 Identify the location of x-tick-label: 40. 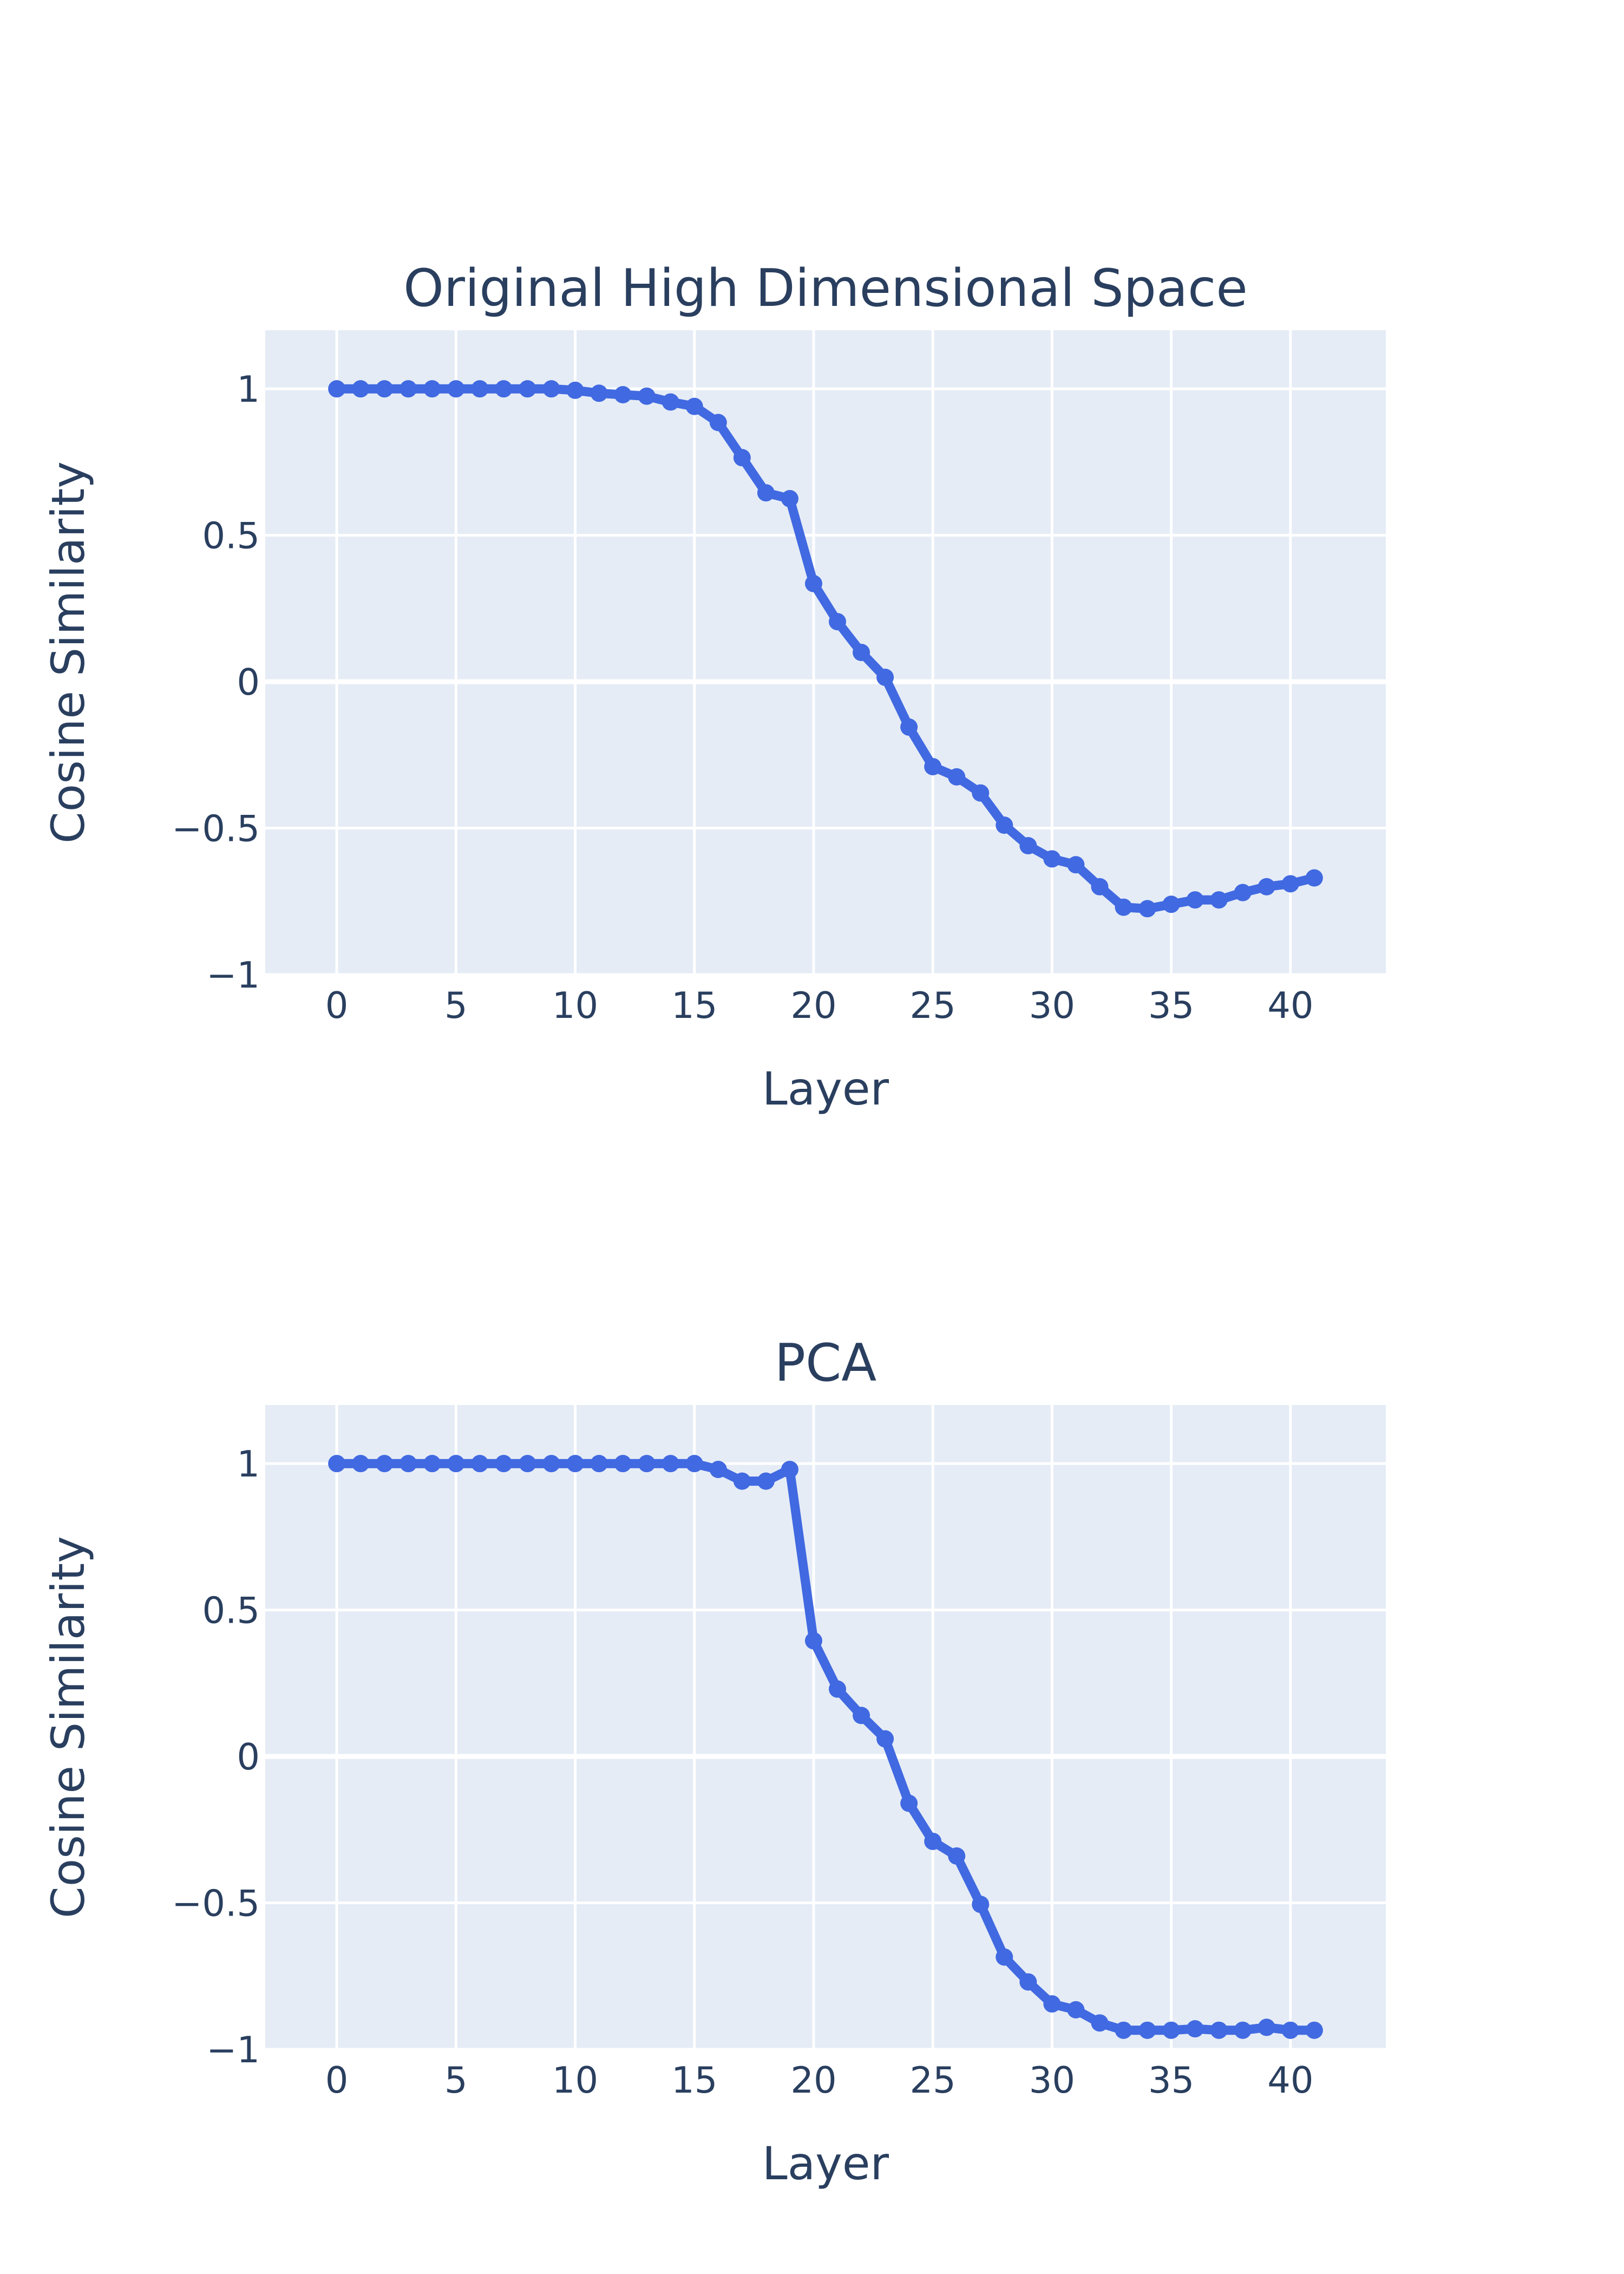
(1290, 1006).